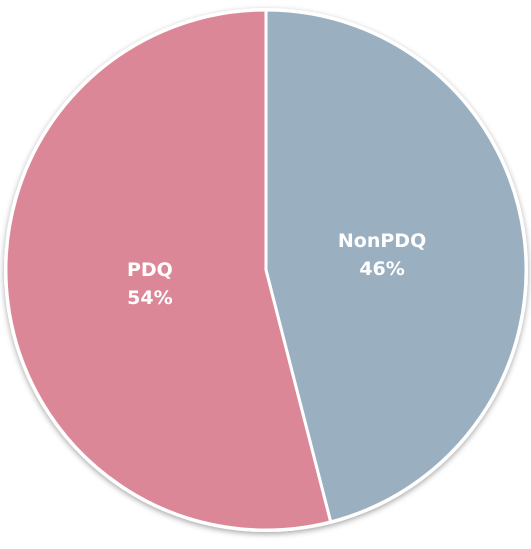 The width and height of the screenshot is (531, 549). What do you see at coordinates (381, 269) in the screenshot?
I see `slice-value-label: 46%` at bounding box center [381, 269].